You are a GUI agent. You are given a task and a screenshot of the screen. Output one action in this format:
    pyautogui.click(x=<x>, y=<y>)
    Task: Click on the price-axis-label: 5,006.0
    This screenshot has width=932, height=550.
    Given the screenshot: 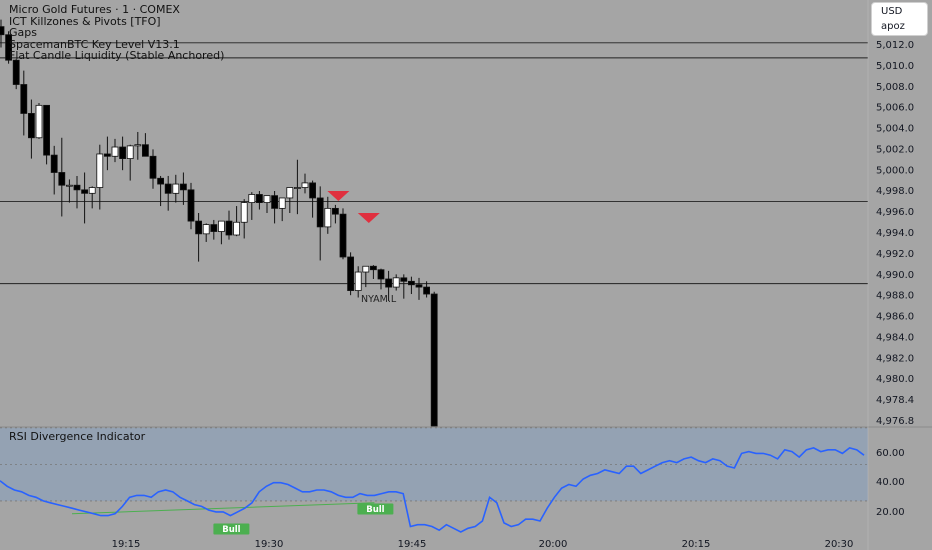 What is the action you would take?
    pyautogui.click(x=895, y=108)
    